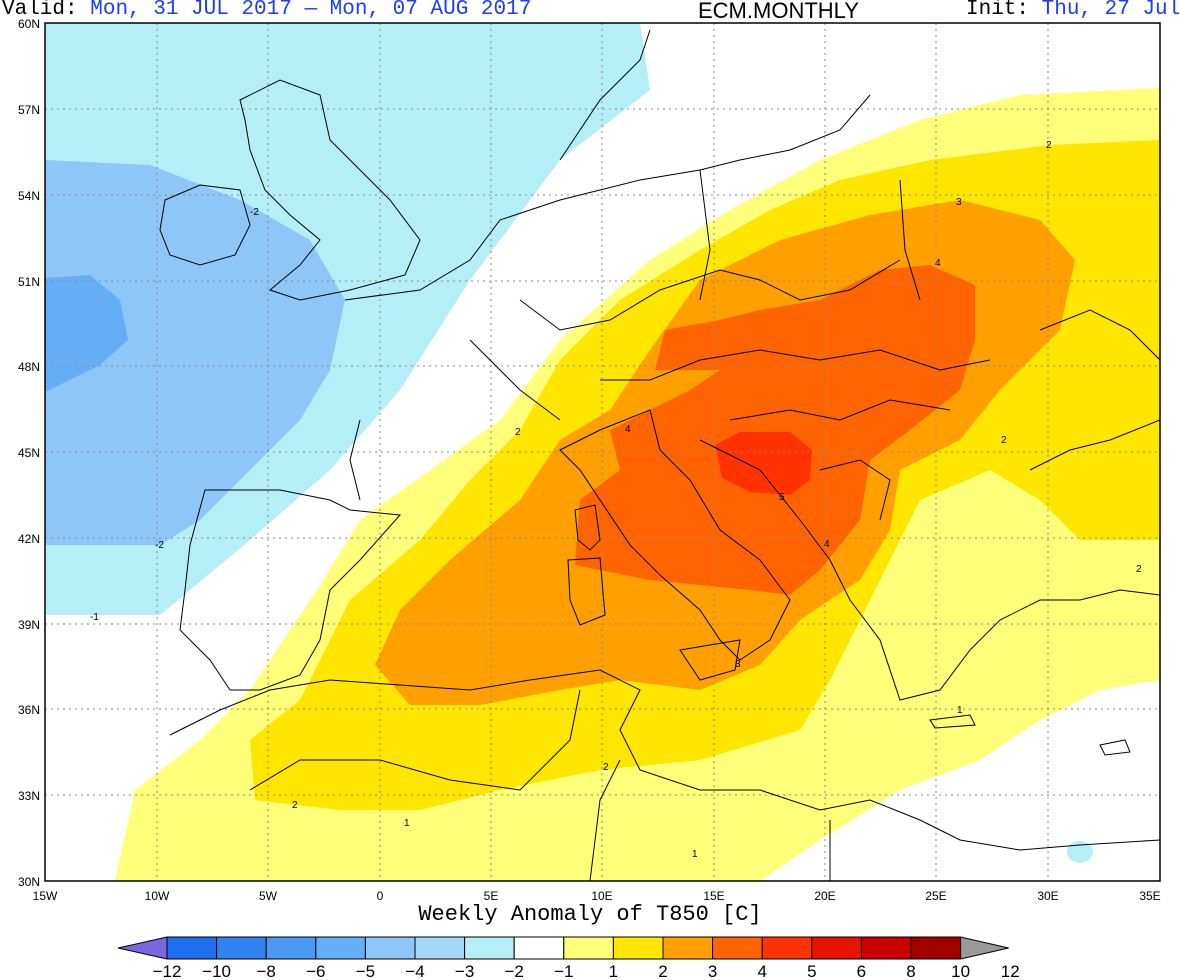 This screenshot has width=1180, height=980. I want to click on valid-label: Valid:, so click(40, 10).